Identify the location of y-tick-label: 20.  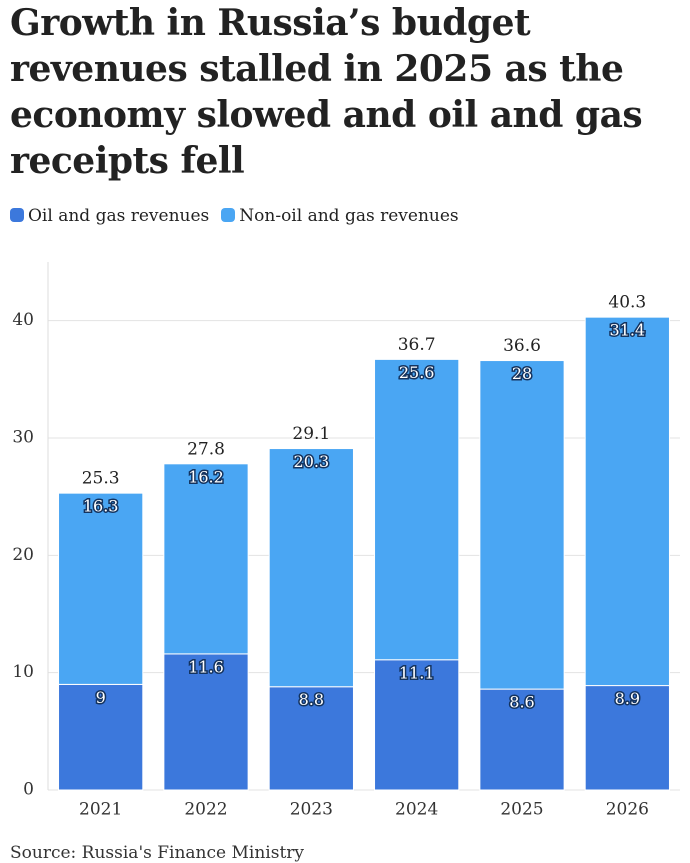
(23, 555).